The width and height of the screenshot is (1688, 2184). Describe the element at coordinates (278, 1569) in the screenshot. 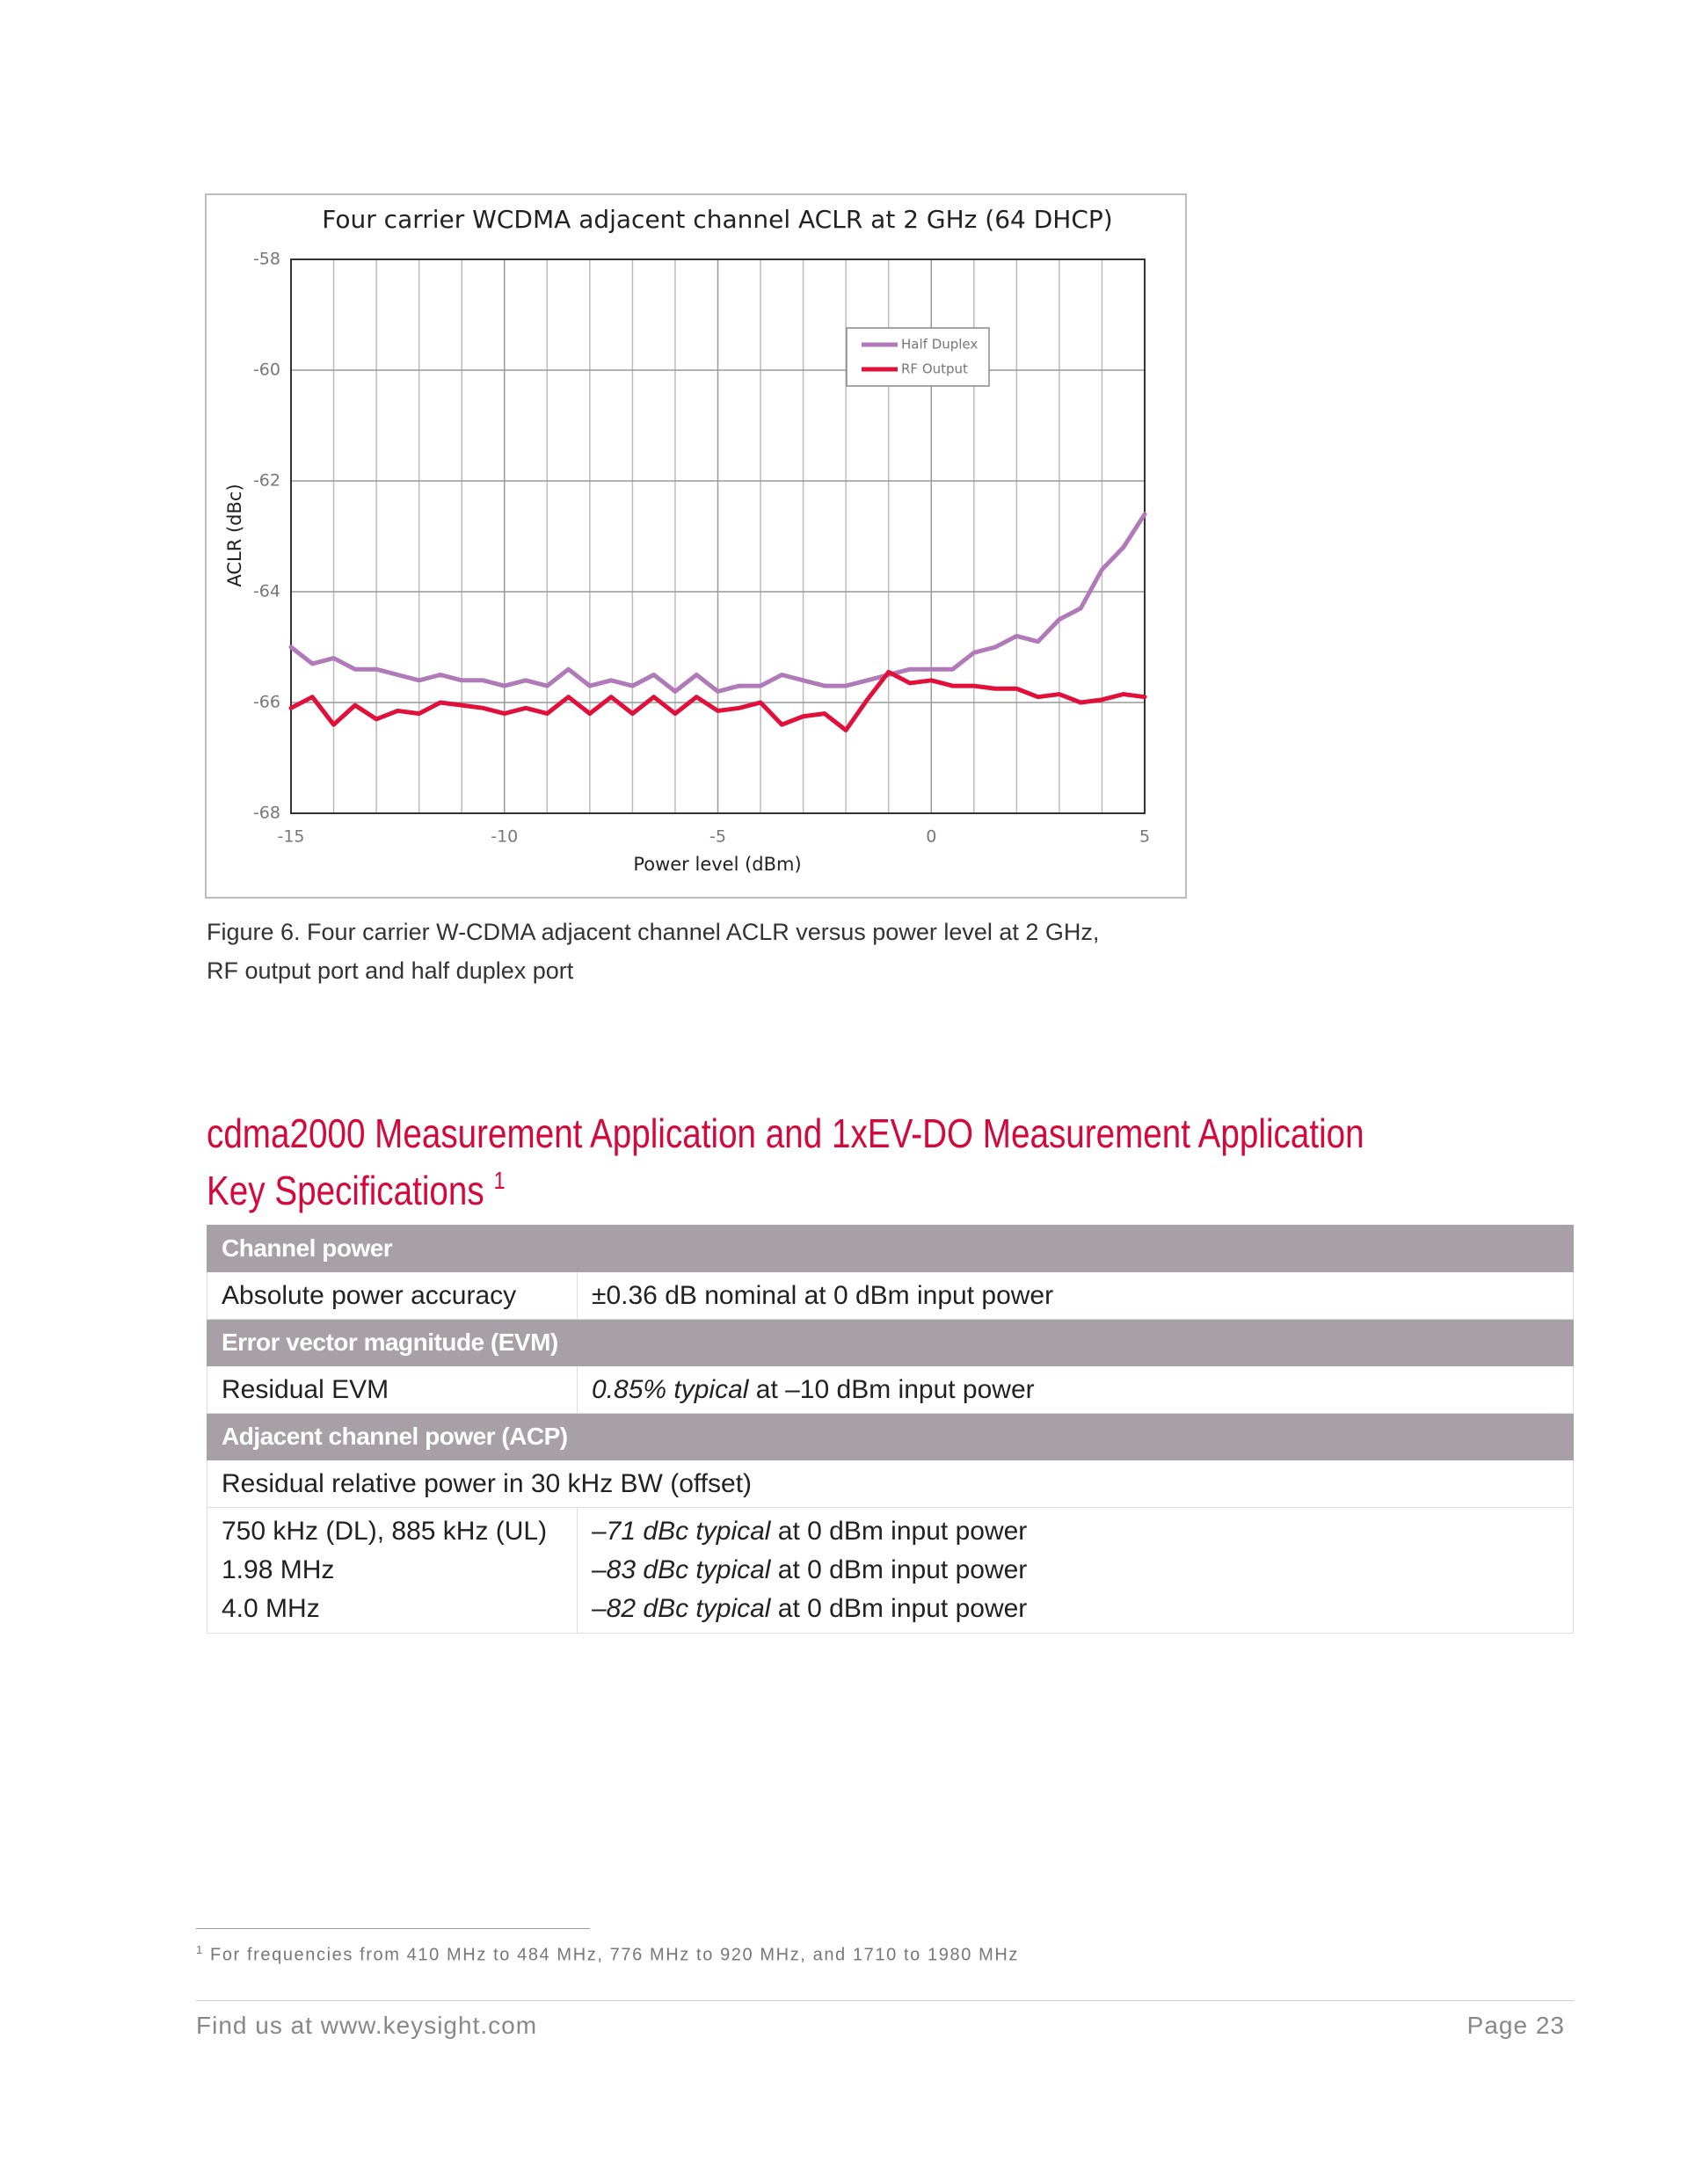

I see `text: 1.98 MHz` at that location.